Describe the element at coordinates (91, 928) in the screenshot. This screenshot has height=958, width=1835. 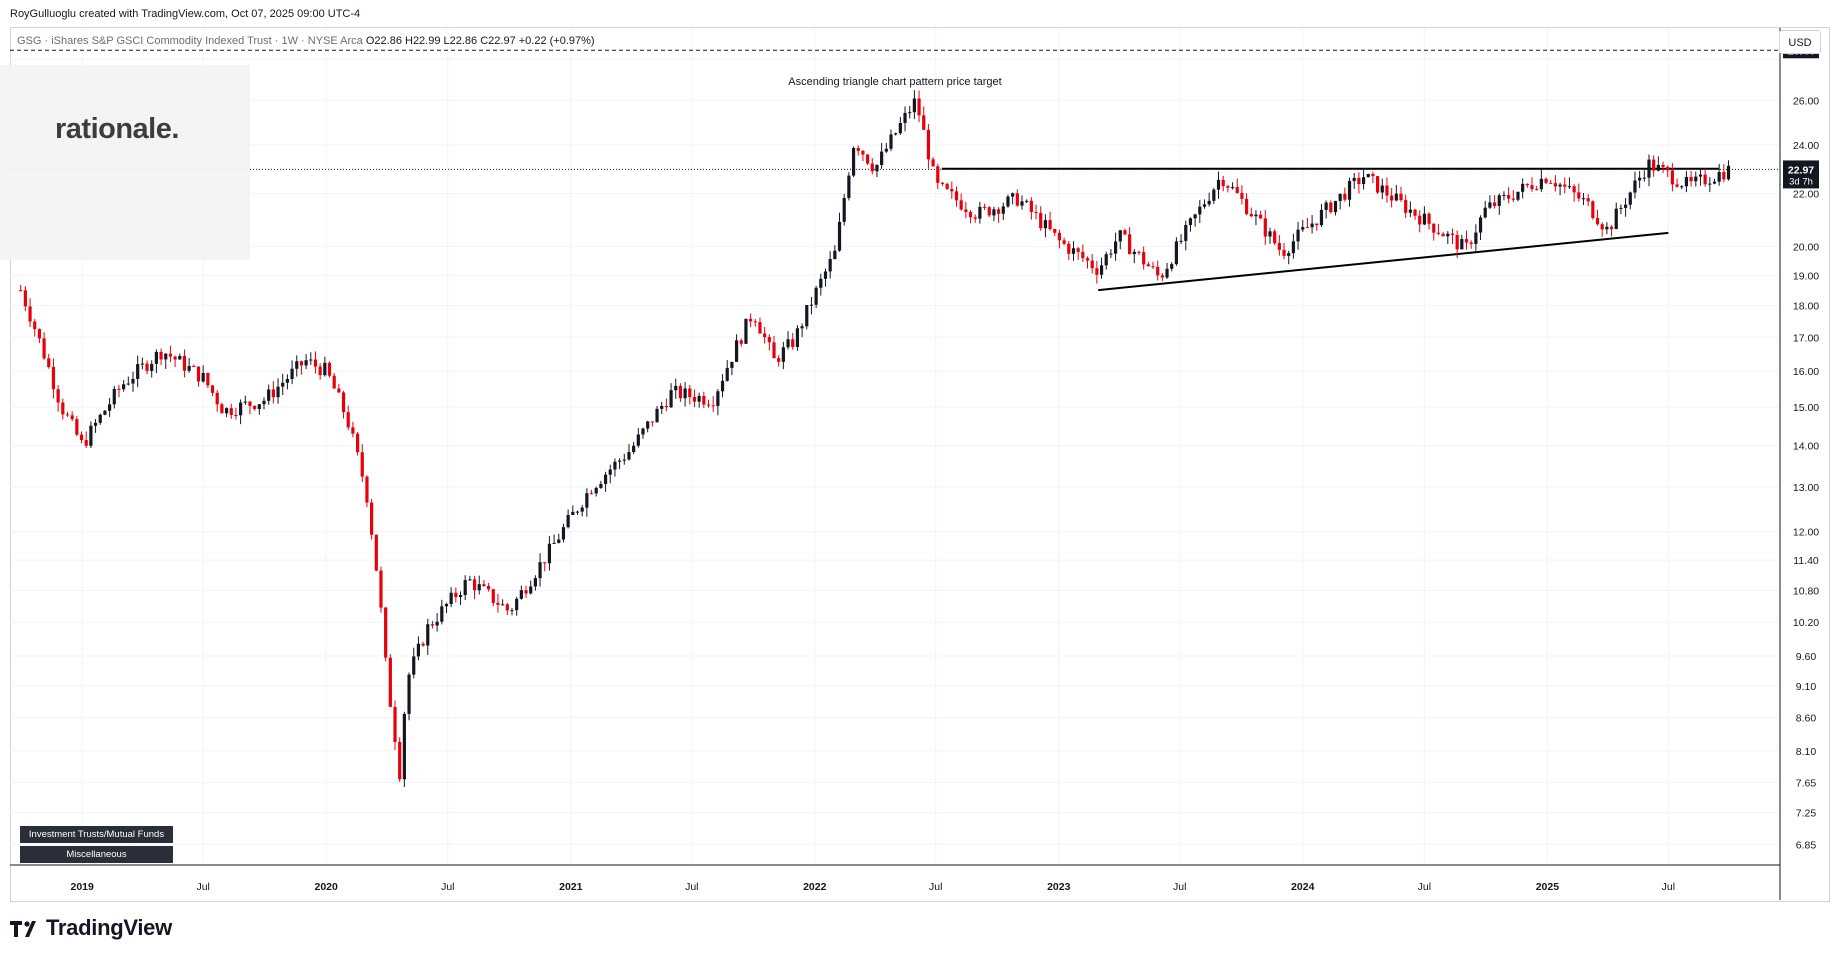
I see `tradingview-logo: TradingView` at that location.